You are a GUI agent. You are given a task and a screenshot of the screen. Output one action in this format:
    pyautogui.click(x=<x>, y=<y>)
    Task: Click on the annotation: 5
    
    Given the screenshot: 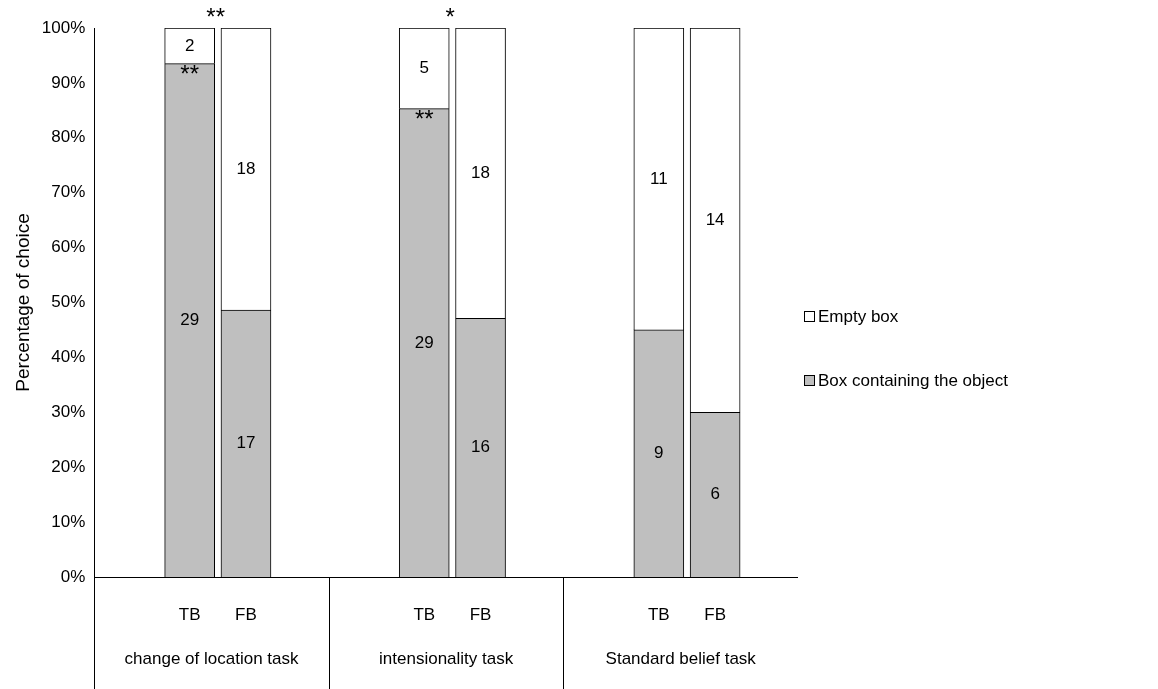 What is the action you would take?
    pyautogui.click(x=424, y=68)
    